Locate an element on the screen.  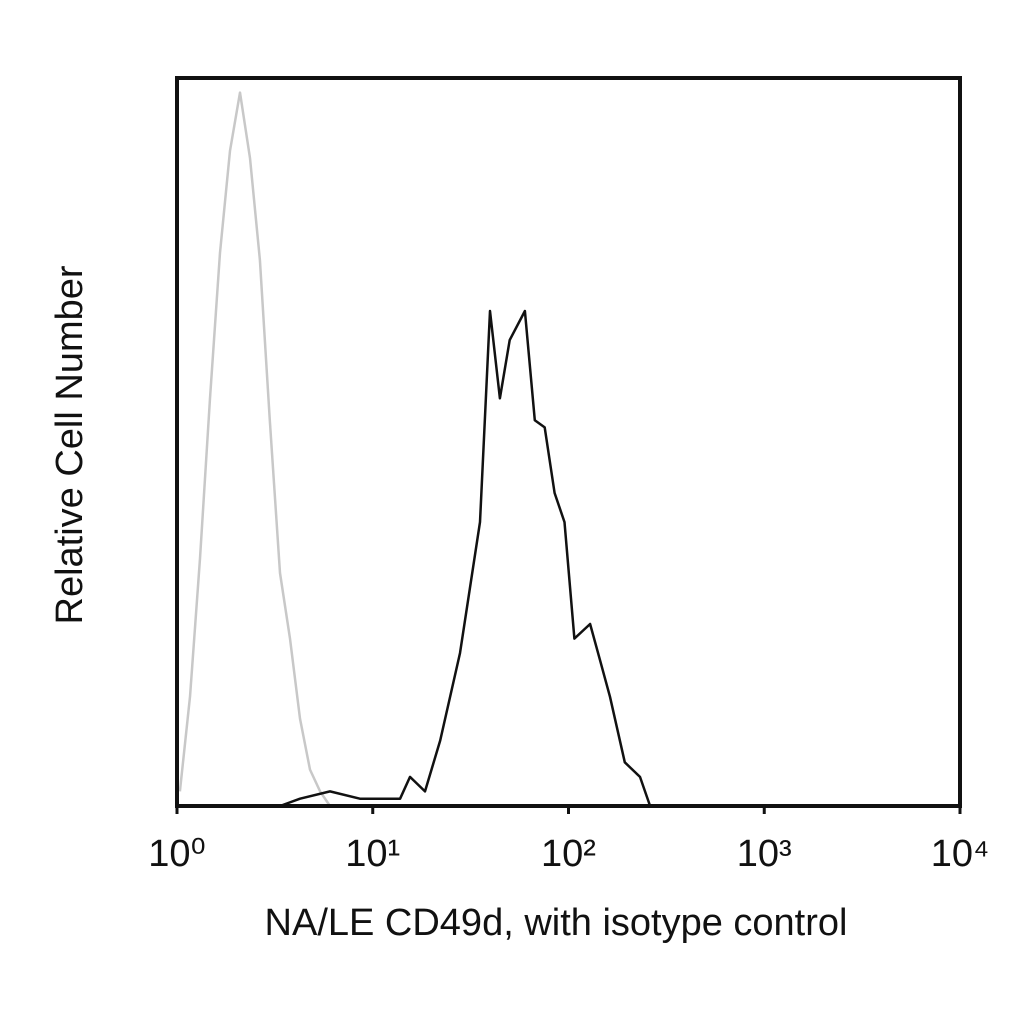
x-tick-label: 10³ is located at coordinates (764, 854).